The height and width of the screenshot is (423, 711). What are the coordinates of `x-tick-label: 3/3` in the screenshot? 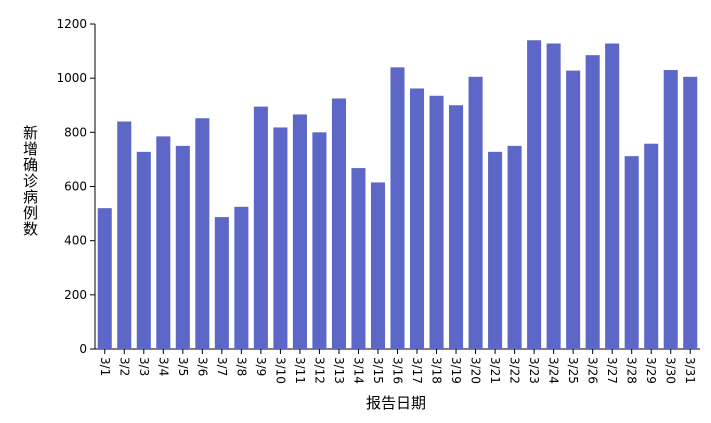 It's located at (144, 366).